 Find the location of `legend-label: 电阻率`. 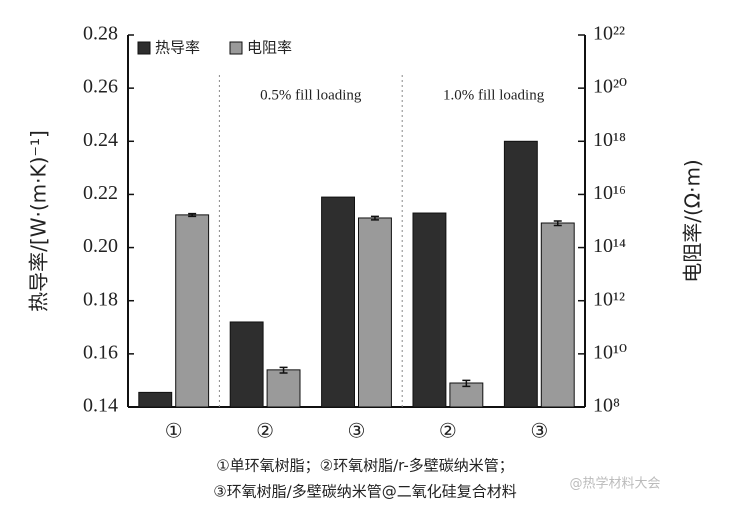

legend-label: 电阻率 is located at coordinates (269, 48).